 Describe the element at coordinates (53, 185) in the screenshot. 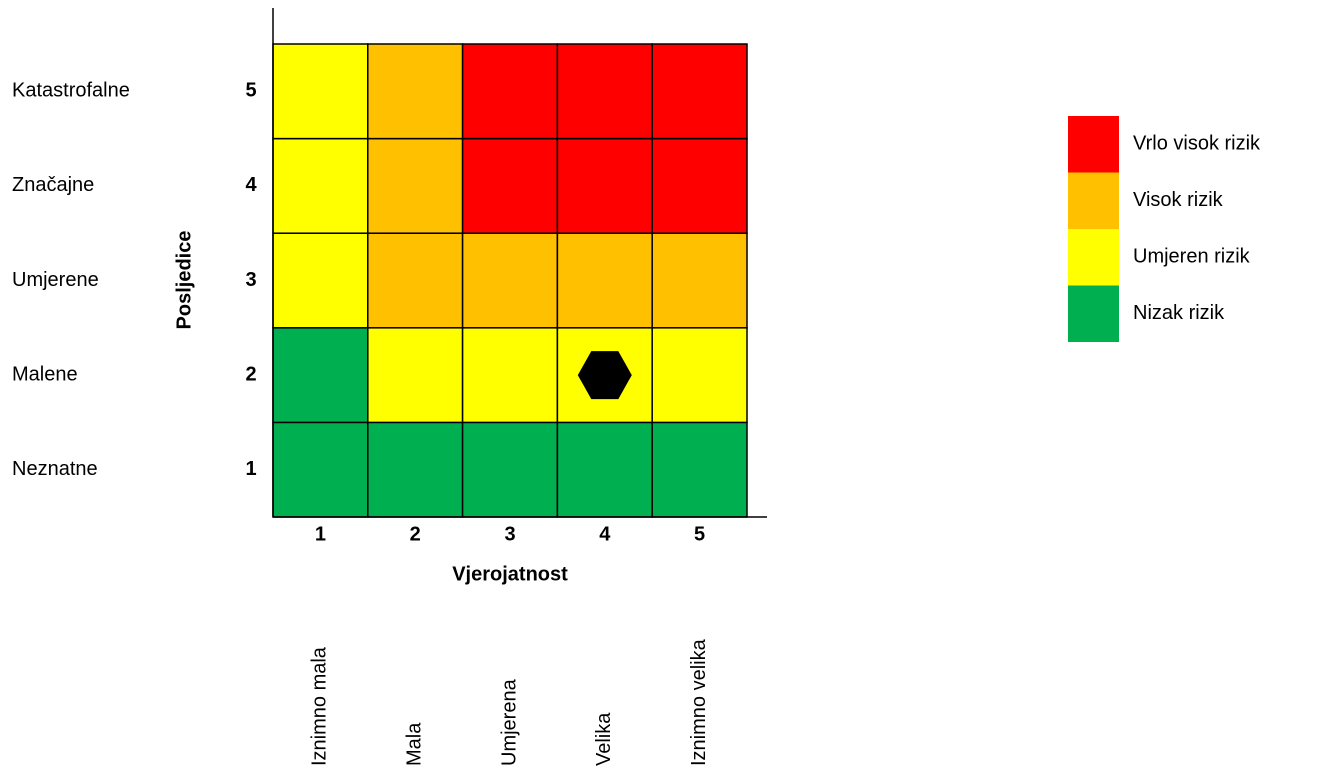

I see `y-description: Značajne` at that location.